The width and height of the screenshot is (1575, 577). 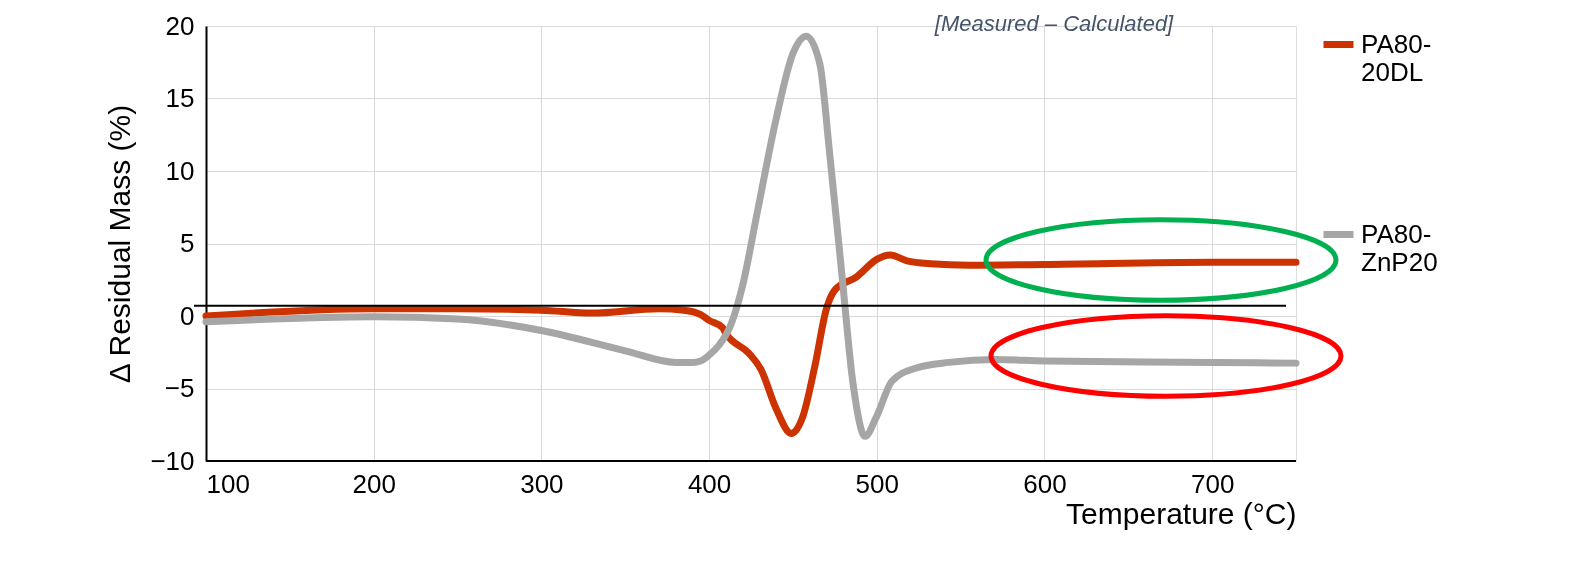 I want to click on y-tick-label: 10, so click(x=180, y=170).